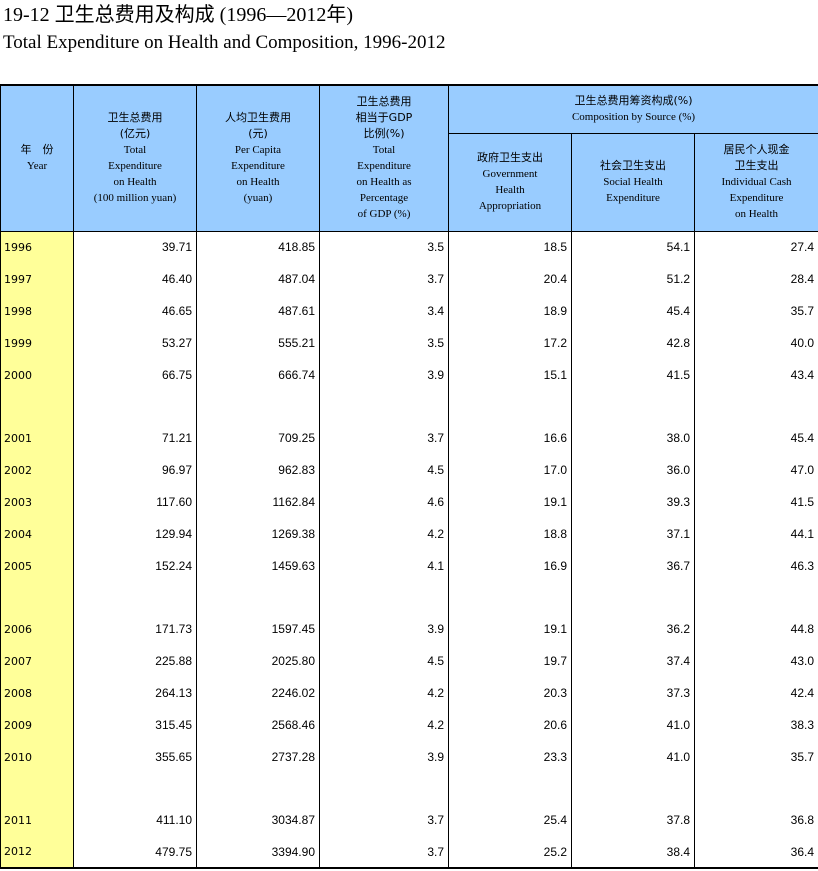 Image resolution: width=818 pixels, height=871 pixels. Describe the element at coordinates (258, 198) in the screenshot. I see `header-percap-en-4: (yuan)` at that location.